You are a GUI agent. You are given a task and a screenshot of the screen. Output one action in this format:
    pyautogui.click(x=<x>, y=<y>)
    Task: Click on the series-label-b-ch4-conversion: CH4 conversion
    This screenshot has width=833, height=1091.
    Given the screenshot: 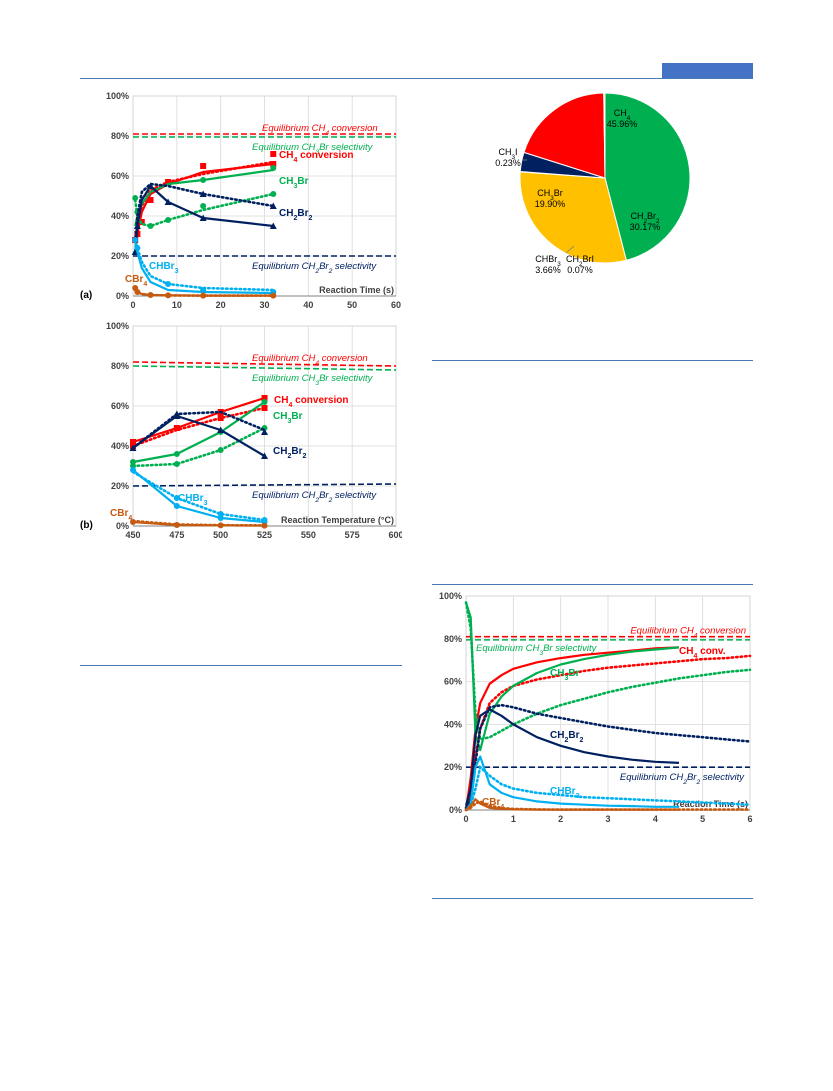 What is the action you would take?
    pyautogui.click(x=311, y=402)
    